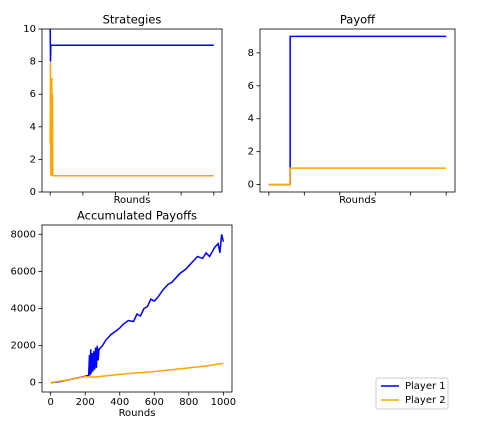  What do you see at coordinates (119, 402) in the screenshot?
I see `x-tick-label: 400` at bounding box center [119, 402].